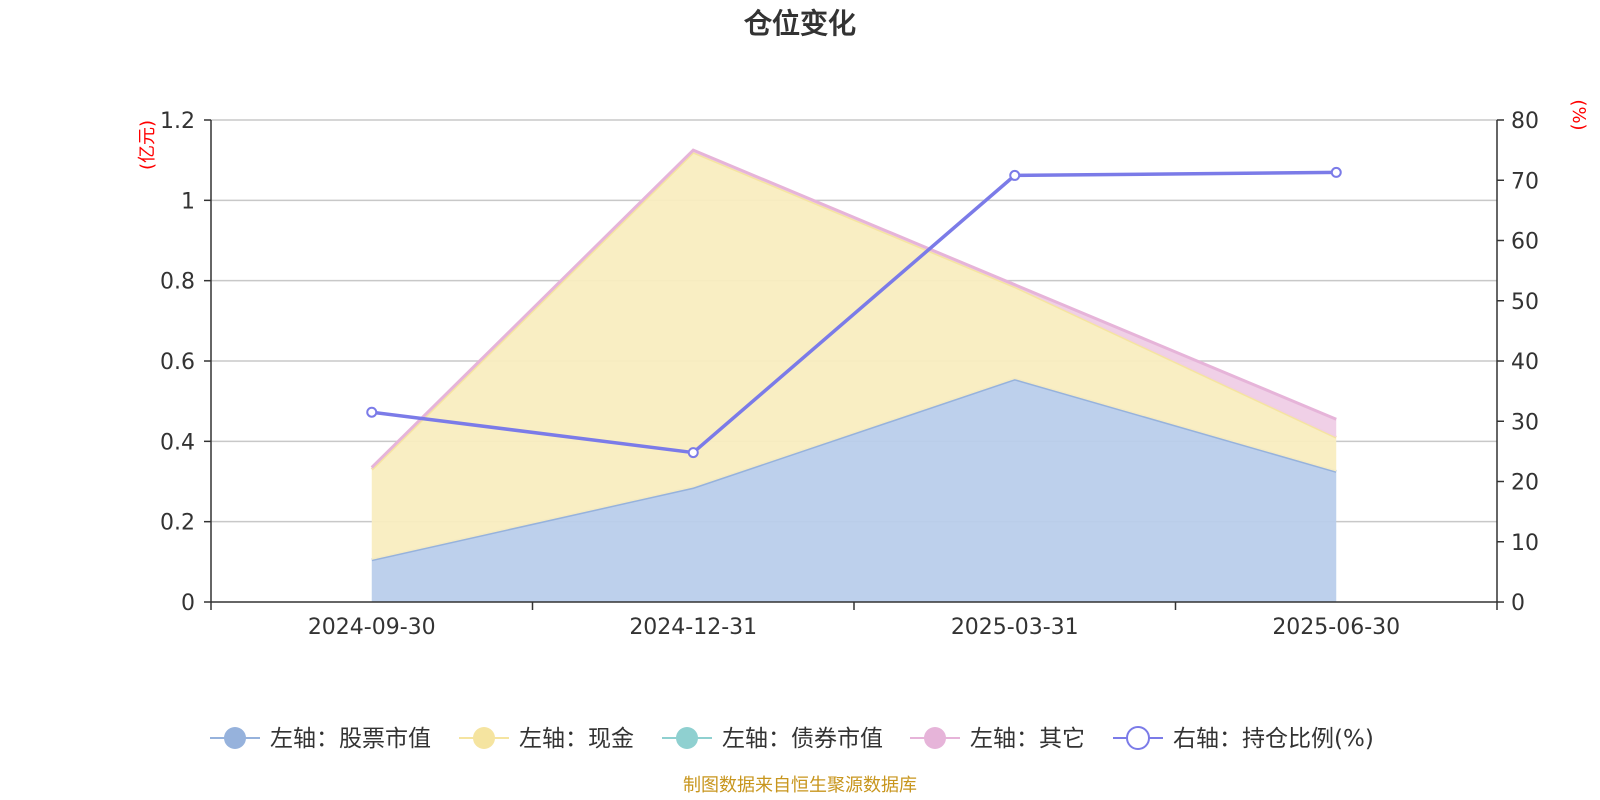  I want to click on legend-label: 左轴：现金, so click(576, 739).